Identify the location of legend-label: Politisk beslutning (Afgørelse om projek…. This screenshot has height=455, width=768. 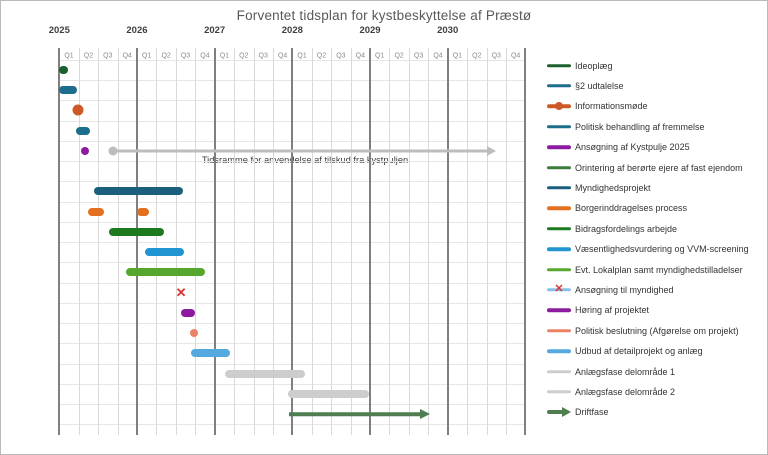
(657, 330).